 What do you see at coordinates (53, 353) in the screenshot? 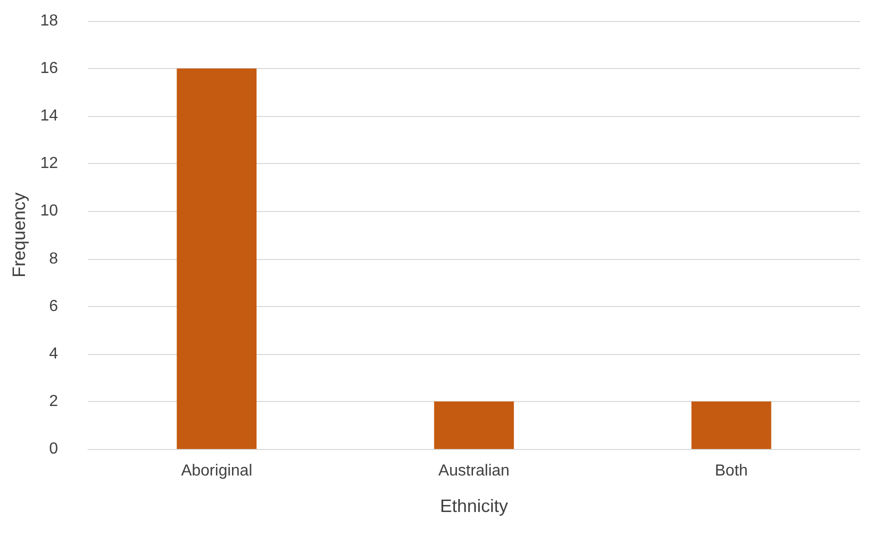
I see `y-tick-label: 4` at bounding box center [53, 353].